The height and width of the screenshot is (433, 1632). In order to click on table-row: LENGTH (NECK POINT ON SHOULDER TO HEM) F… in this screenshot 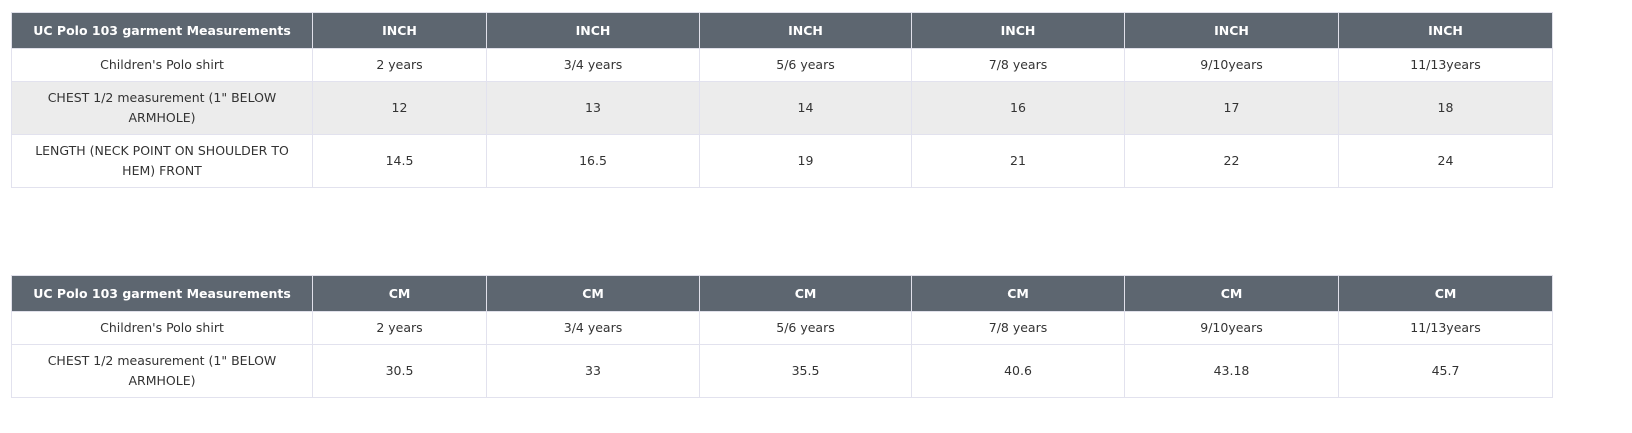, I will do `click(782, 161)`.